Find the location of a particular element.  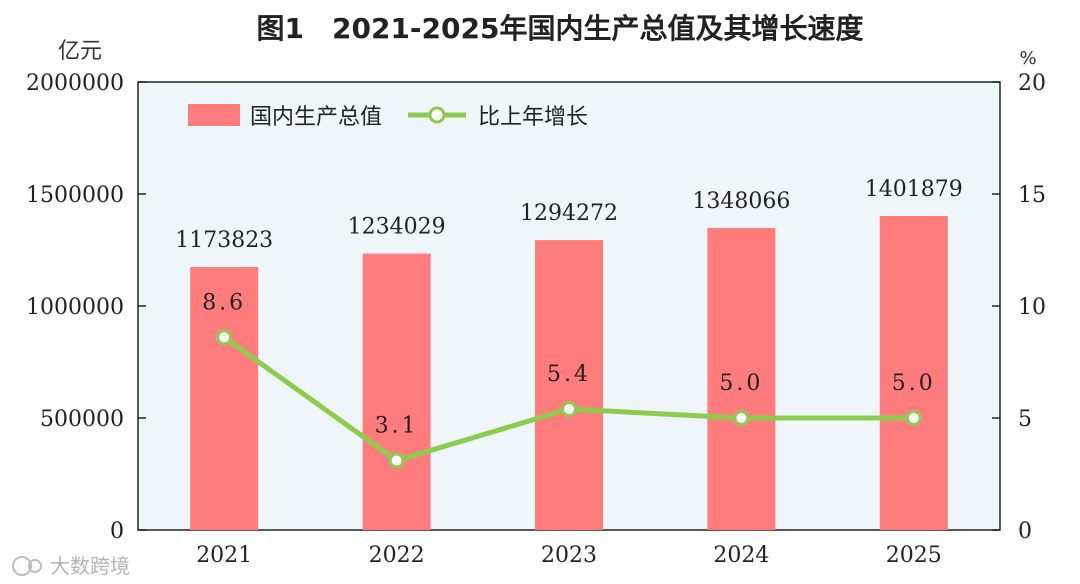

left-tick-label: 0 is located at coordinates (117, 531).